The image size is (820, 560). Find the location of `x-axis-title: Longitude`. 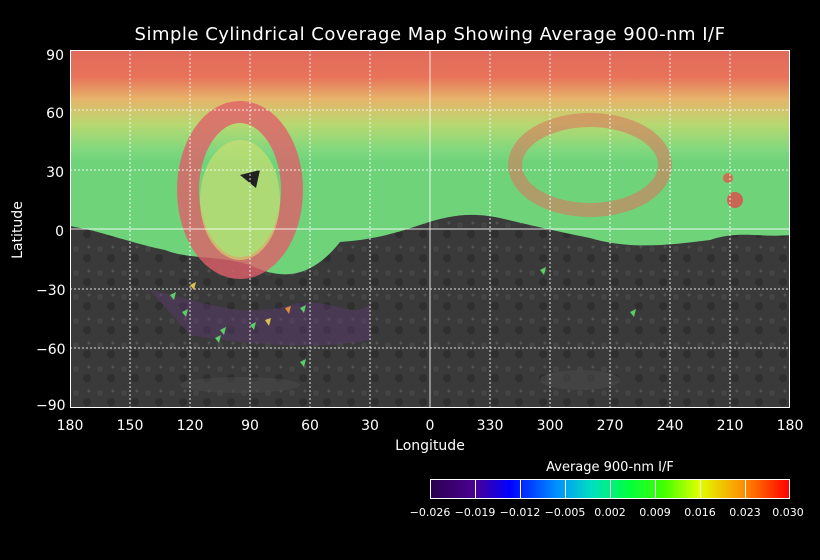

x-axis-title: Longitude is located at coordinates (430, 446).